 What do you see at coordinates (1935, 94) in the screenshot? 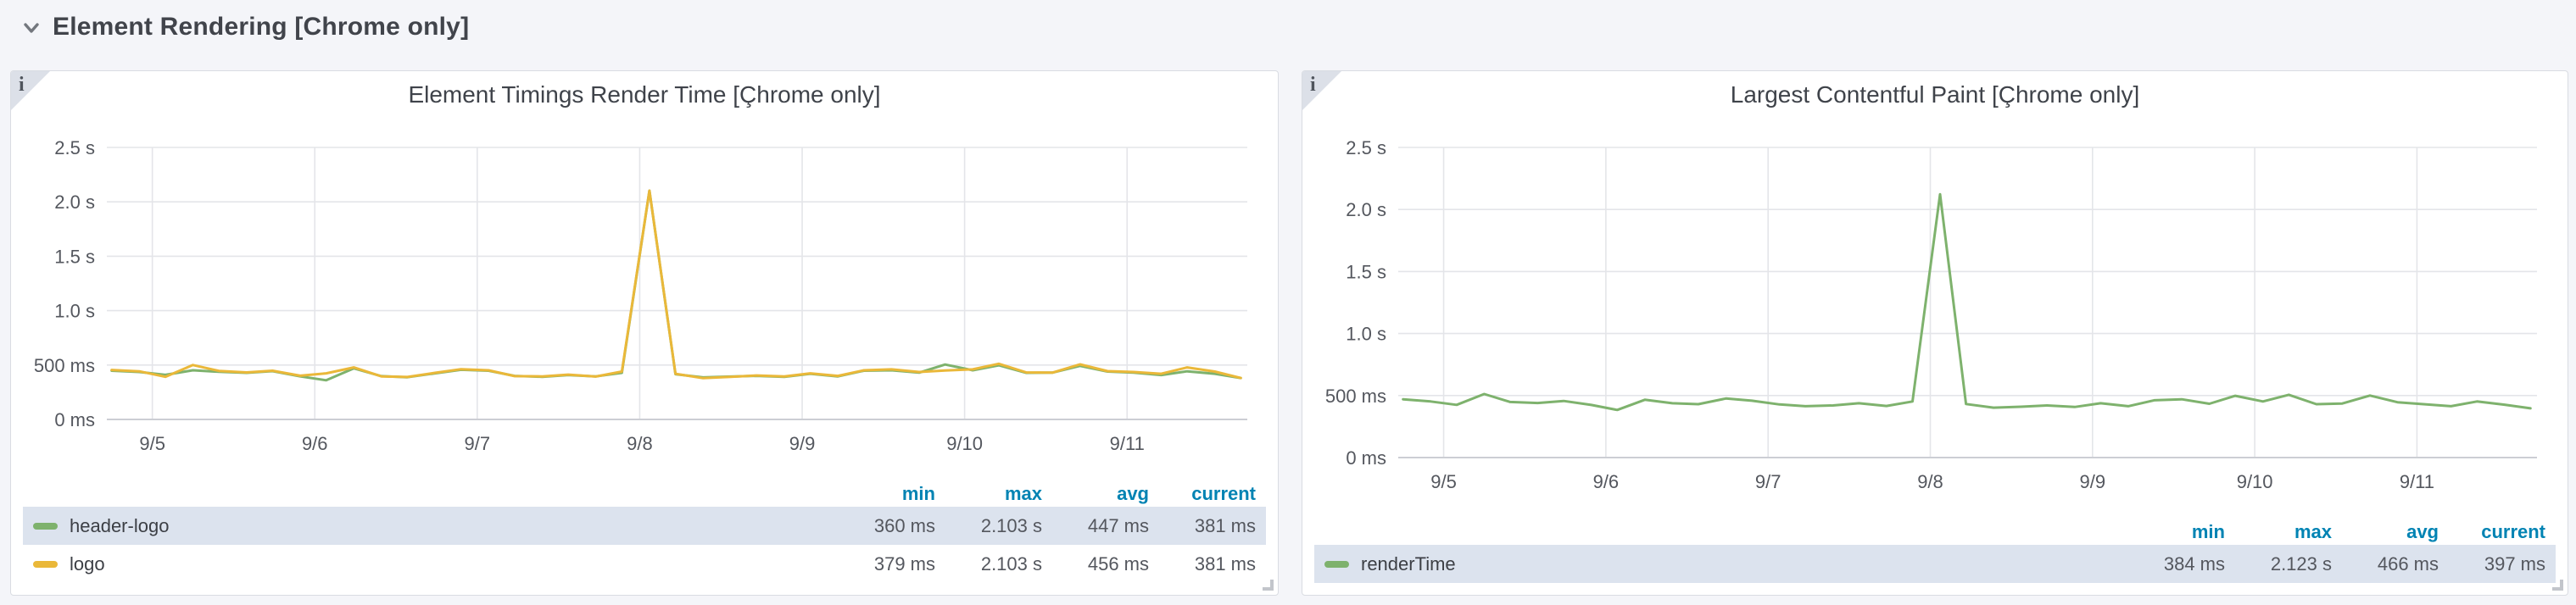
I see `panel-title: Largest Contentful Paint [Çhrome only]` at bounding box center [1935, 94].